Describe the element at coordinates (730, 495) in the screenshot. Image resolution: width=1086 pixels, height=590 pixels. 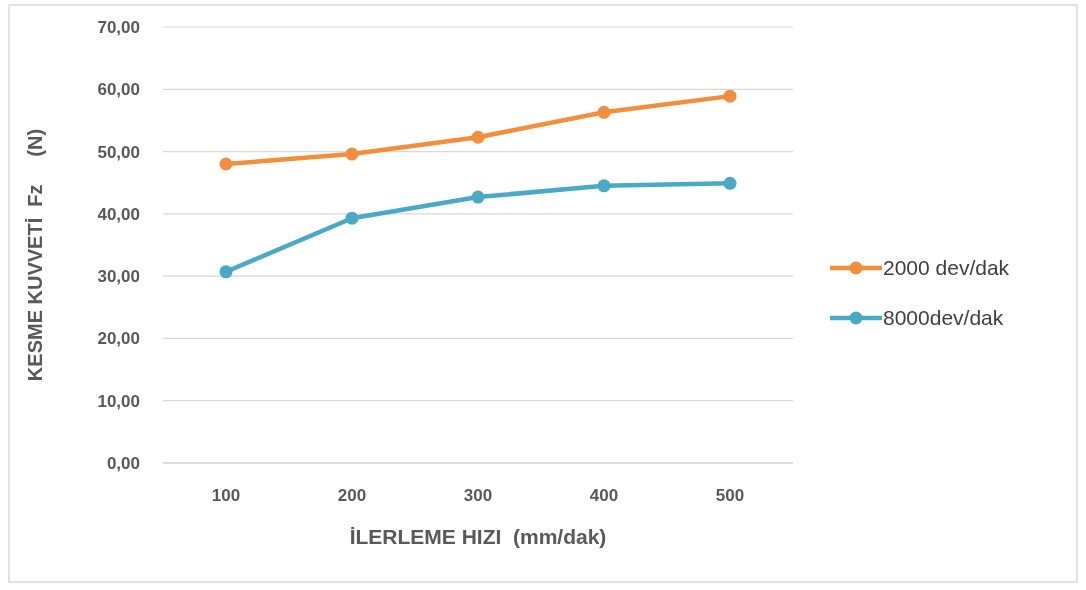
I see `x-tick-label: 500` at that location.